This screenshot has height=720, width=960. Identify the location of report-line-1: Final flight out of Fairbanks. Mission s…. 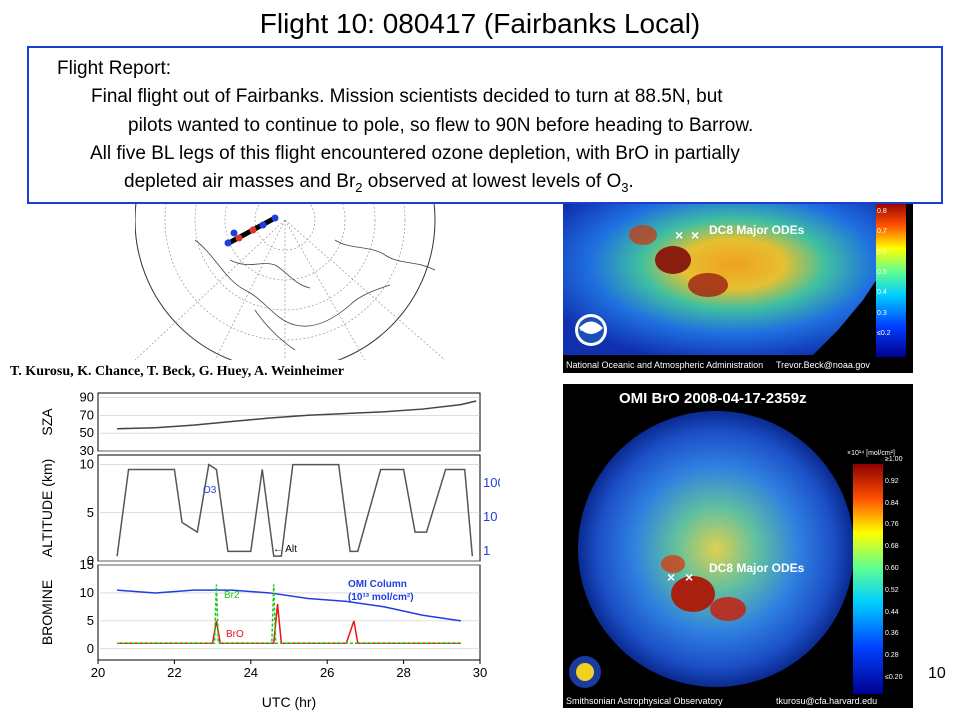
(407, 96).